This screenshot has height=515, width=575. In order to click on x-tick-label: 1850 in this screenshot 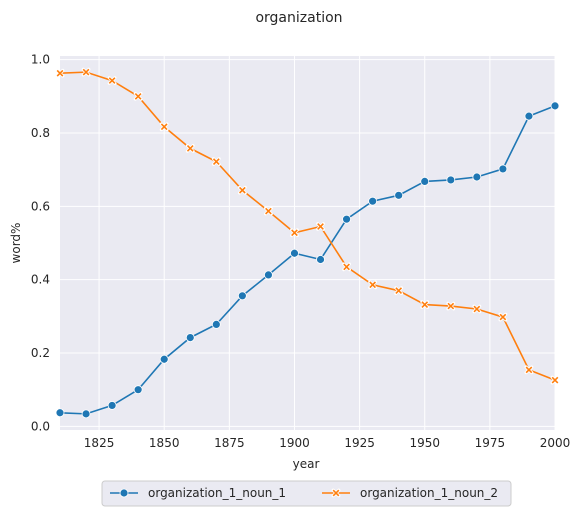, I will do `click(164, 443)`.